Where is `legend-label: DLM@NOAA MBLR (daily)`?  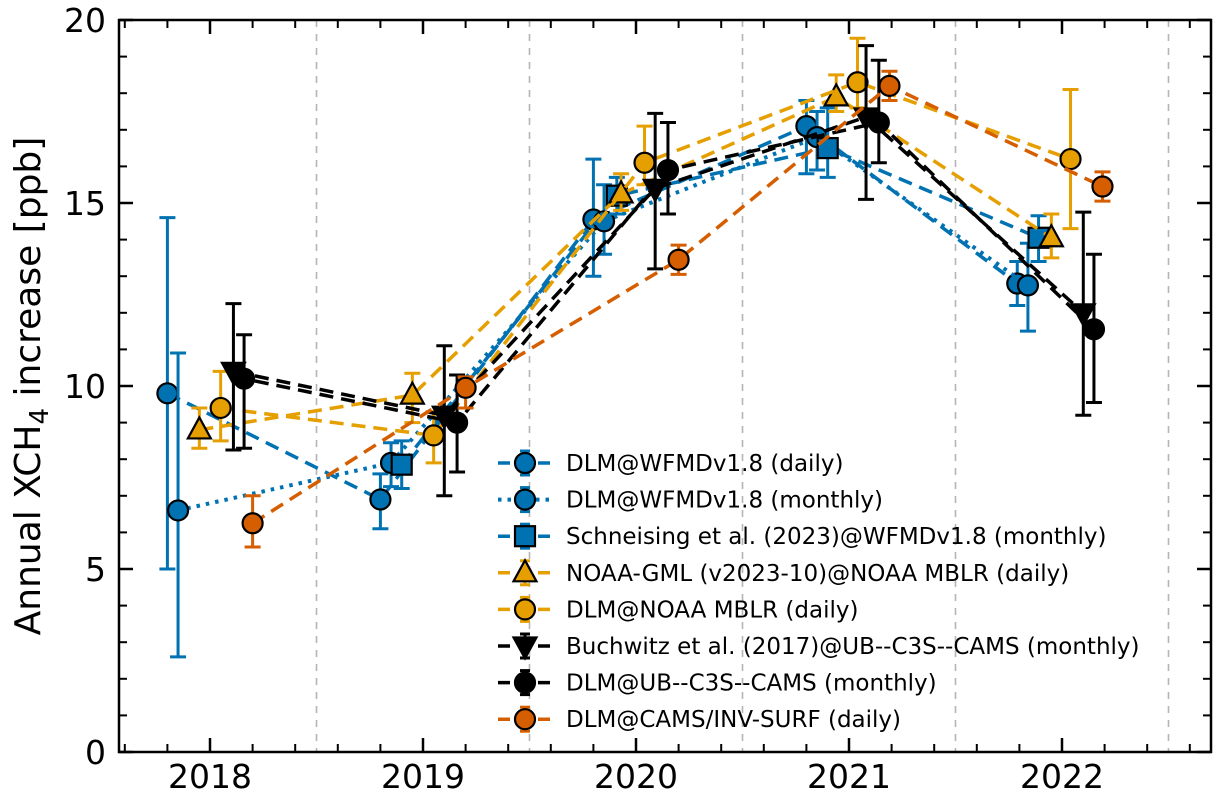
legend-label: DLM@NOAA MBLR (daily) is located at coordinates (712, 610).